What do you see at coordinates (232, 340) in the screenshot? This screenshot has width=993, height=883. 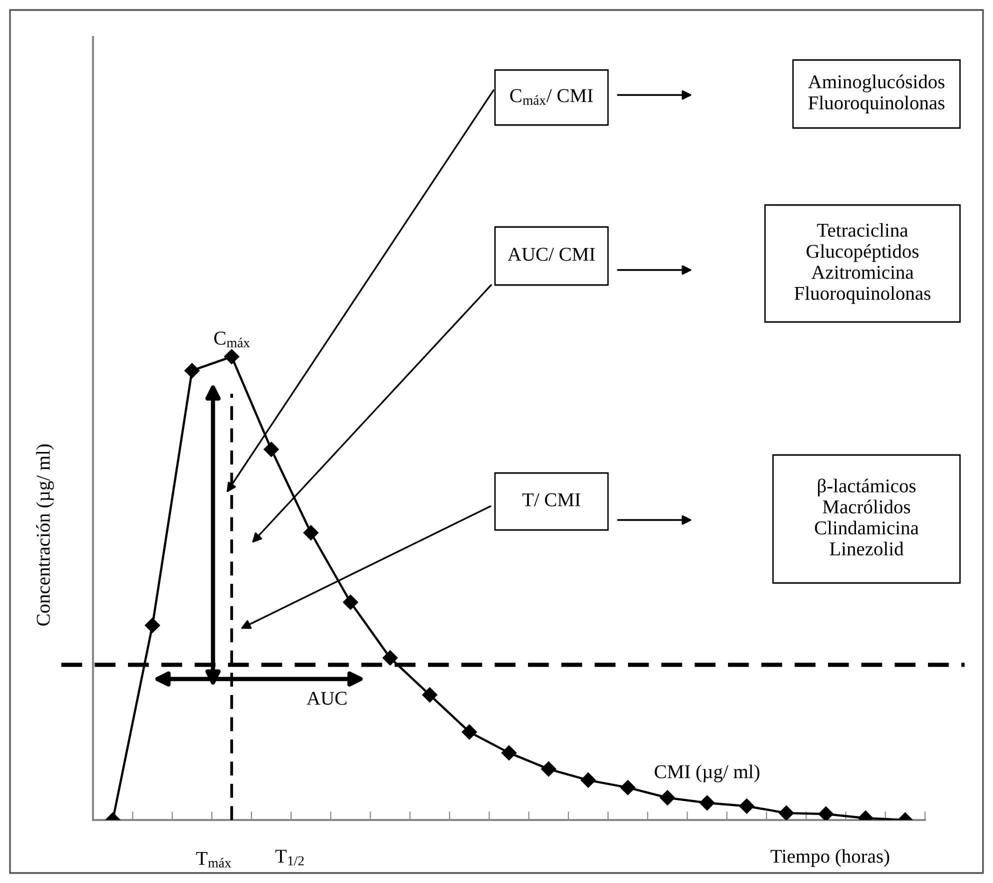 I see `text: C$_{máx}$` at bounding box center [232, 340].